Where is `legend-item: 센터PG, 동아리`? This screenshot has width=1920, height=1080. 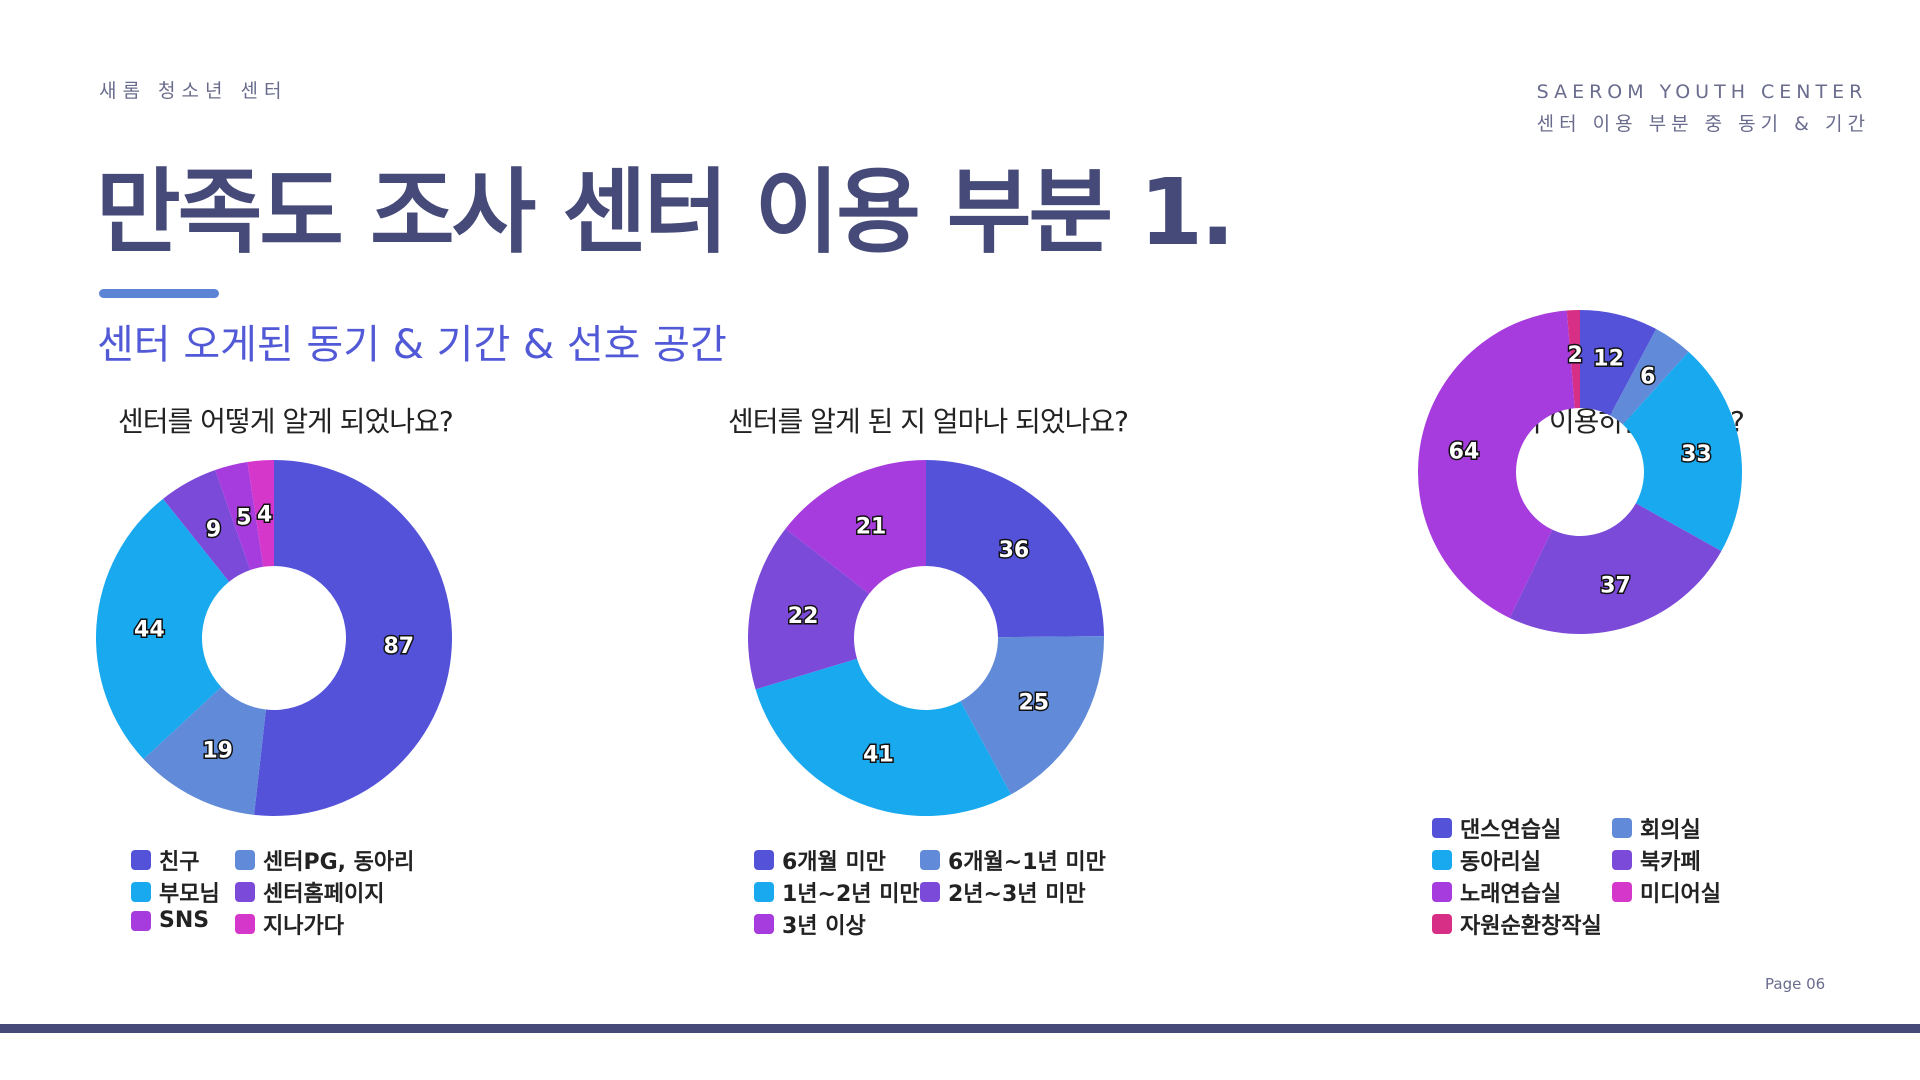 legend-item: 센터PG, 동아리 is located at coordinates (324, 860).